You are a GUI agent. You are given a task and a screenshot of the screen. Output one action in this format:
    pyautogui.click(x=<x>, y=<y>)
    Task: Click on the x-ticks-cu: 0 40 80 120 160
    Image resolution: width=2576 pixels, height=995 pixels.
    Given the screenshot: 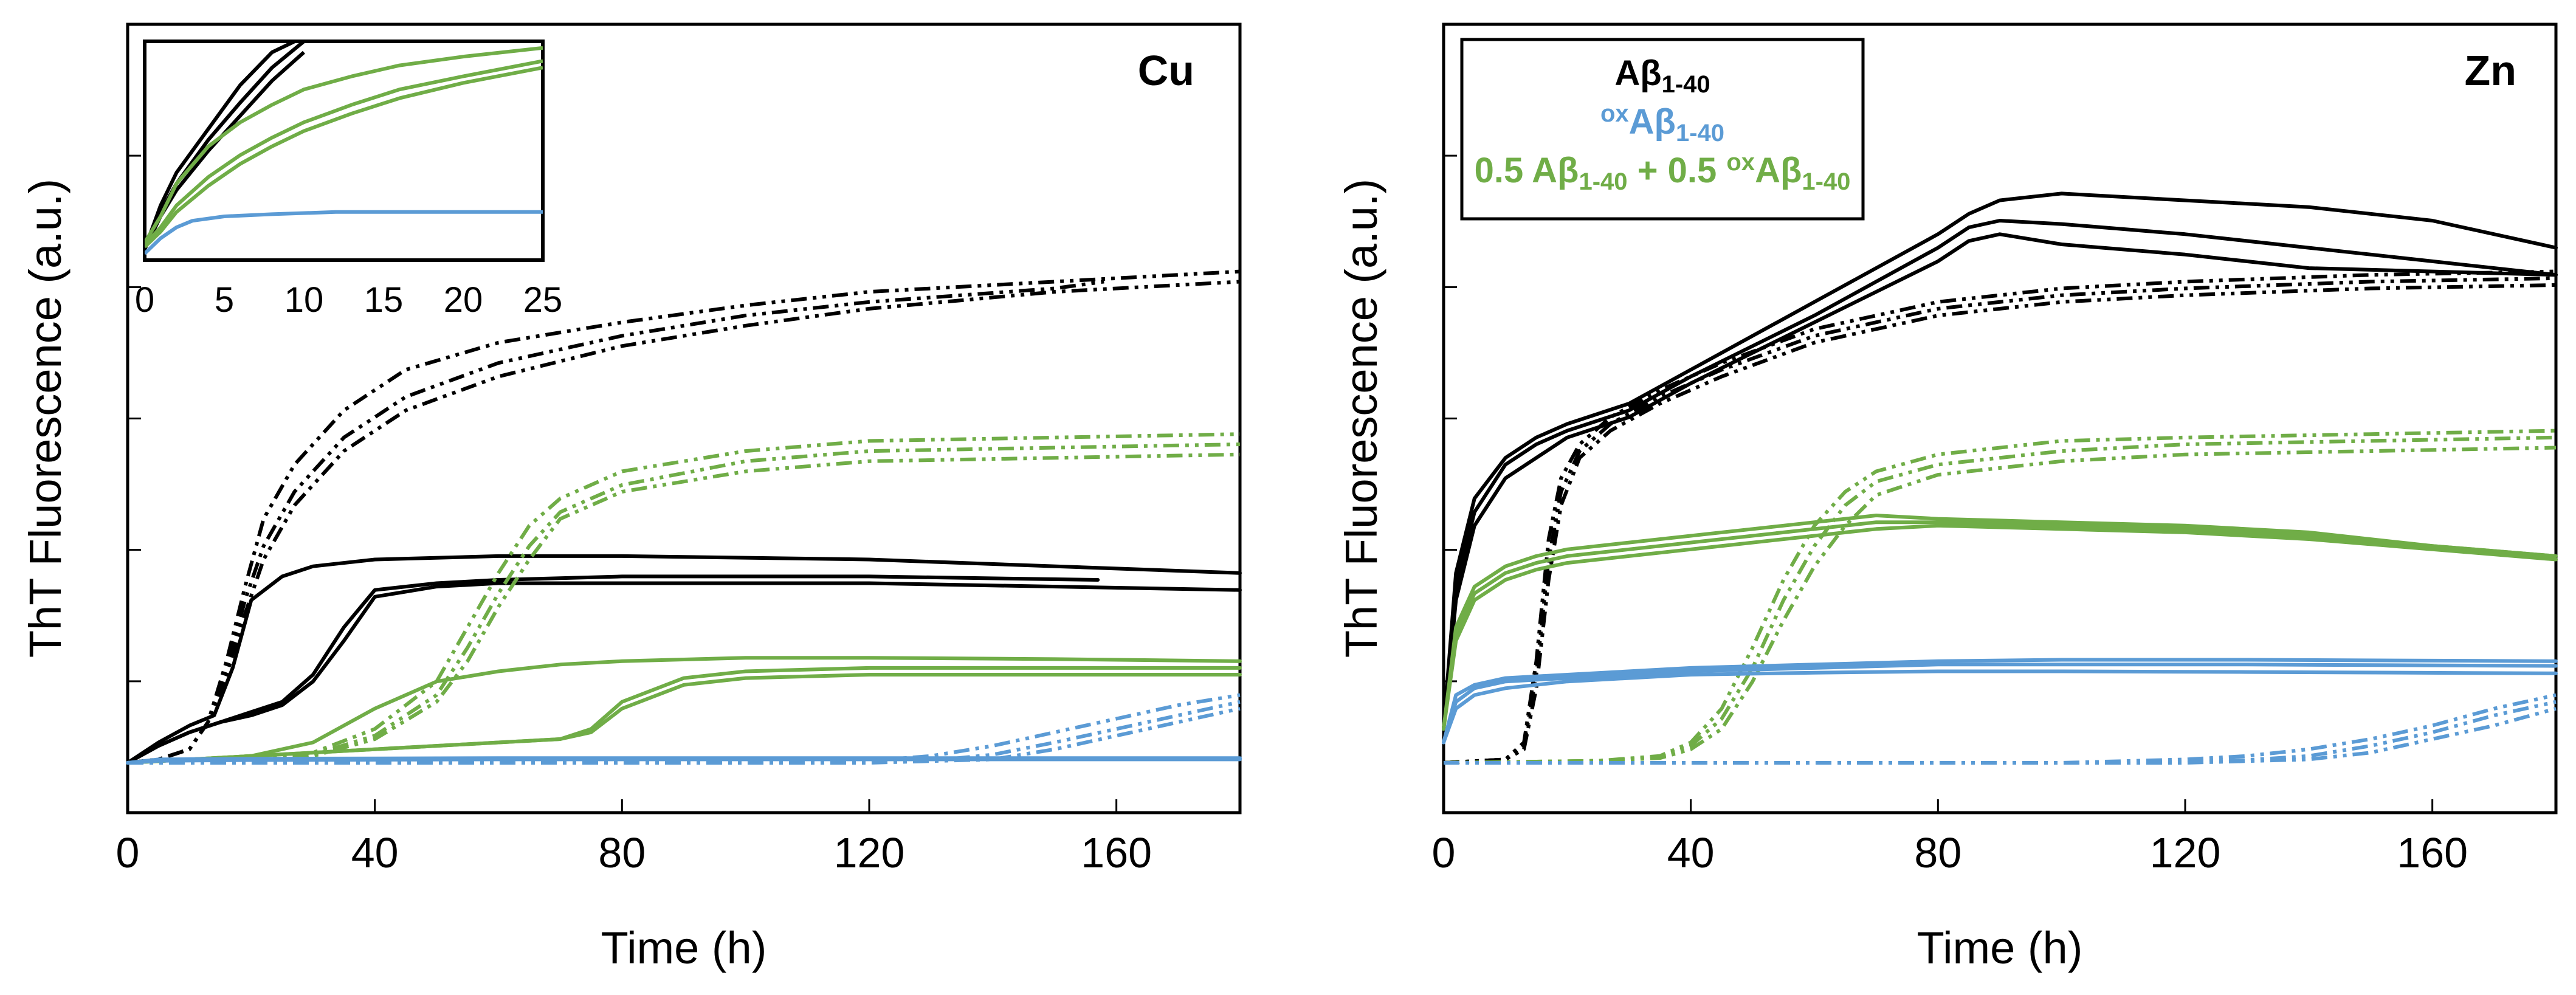 What is the action you would take?
    pyautogui.click(x=634, y=838)
    